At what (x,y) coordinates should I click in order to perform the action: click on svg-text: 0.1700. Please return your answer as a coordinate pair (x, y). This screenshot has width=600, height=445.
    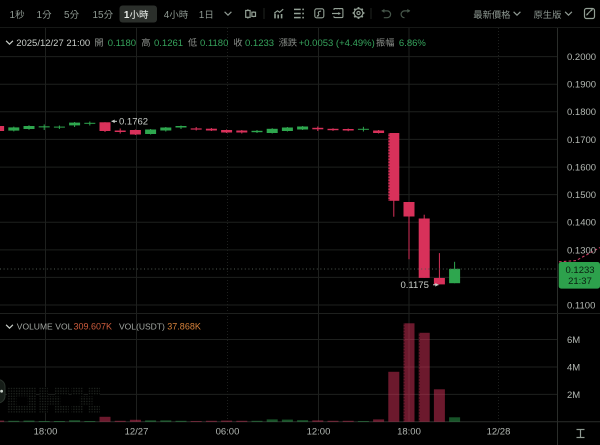
    Looking at the image, I should click on (581, 140).